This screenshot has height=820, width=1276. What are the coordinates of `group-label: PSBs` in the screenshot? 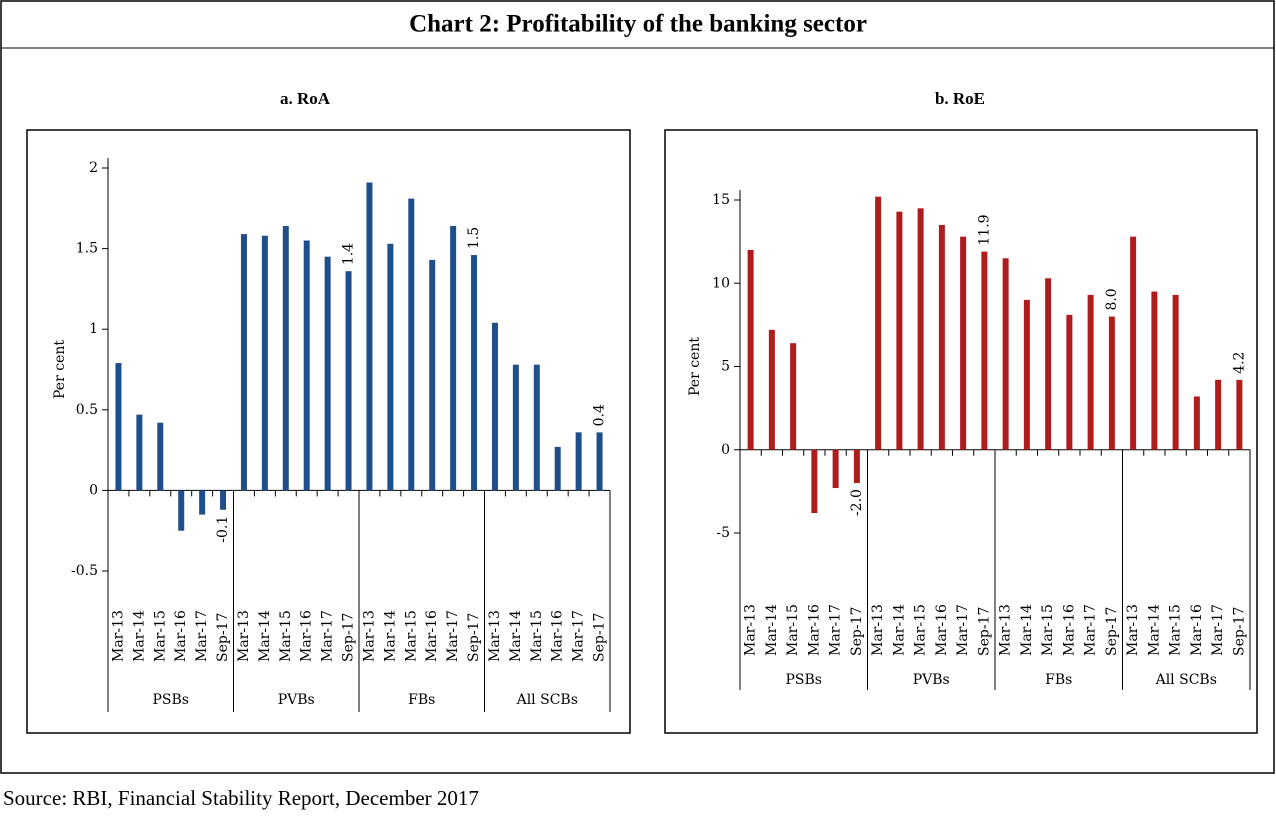 It's located at (804, 680).